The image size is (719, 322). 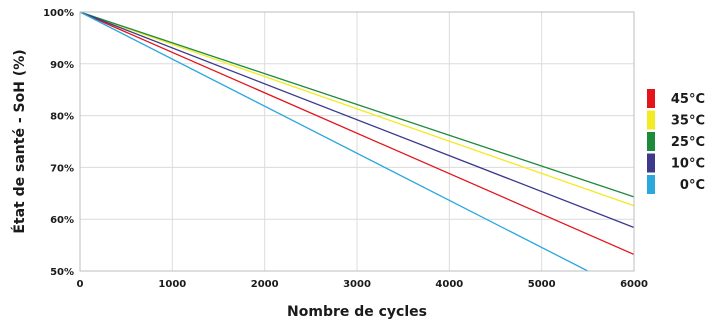 I want to click on y-tick-label: 50%, so click(x=62, y=272).